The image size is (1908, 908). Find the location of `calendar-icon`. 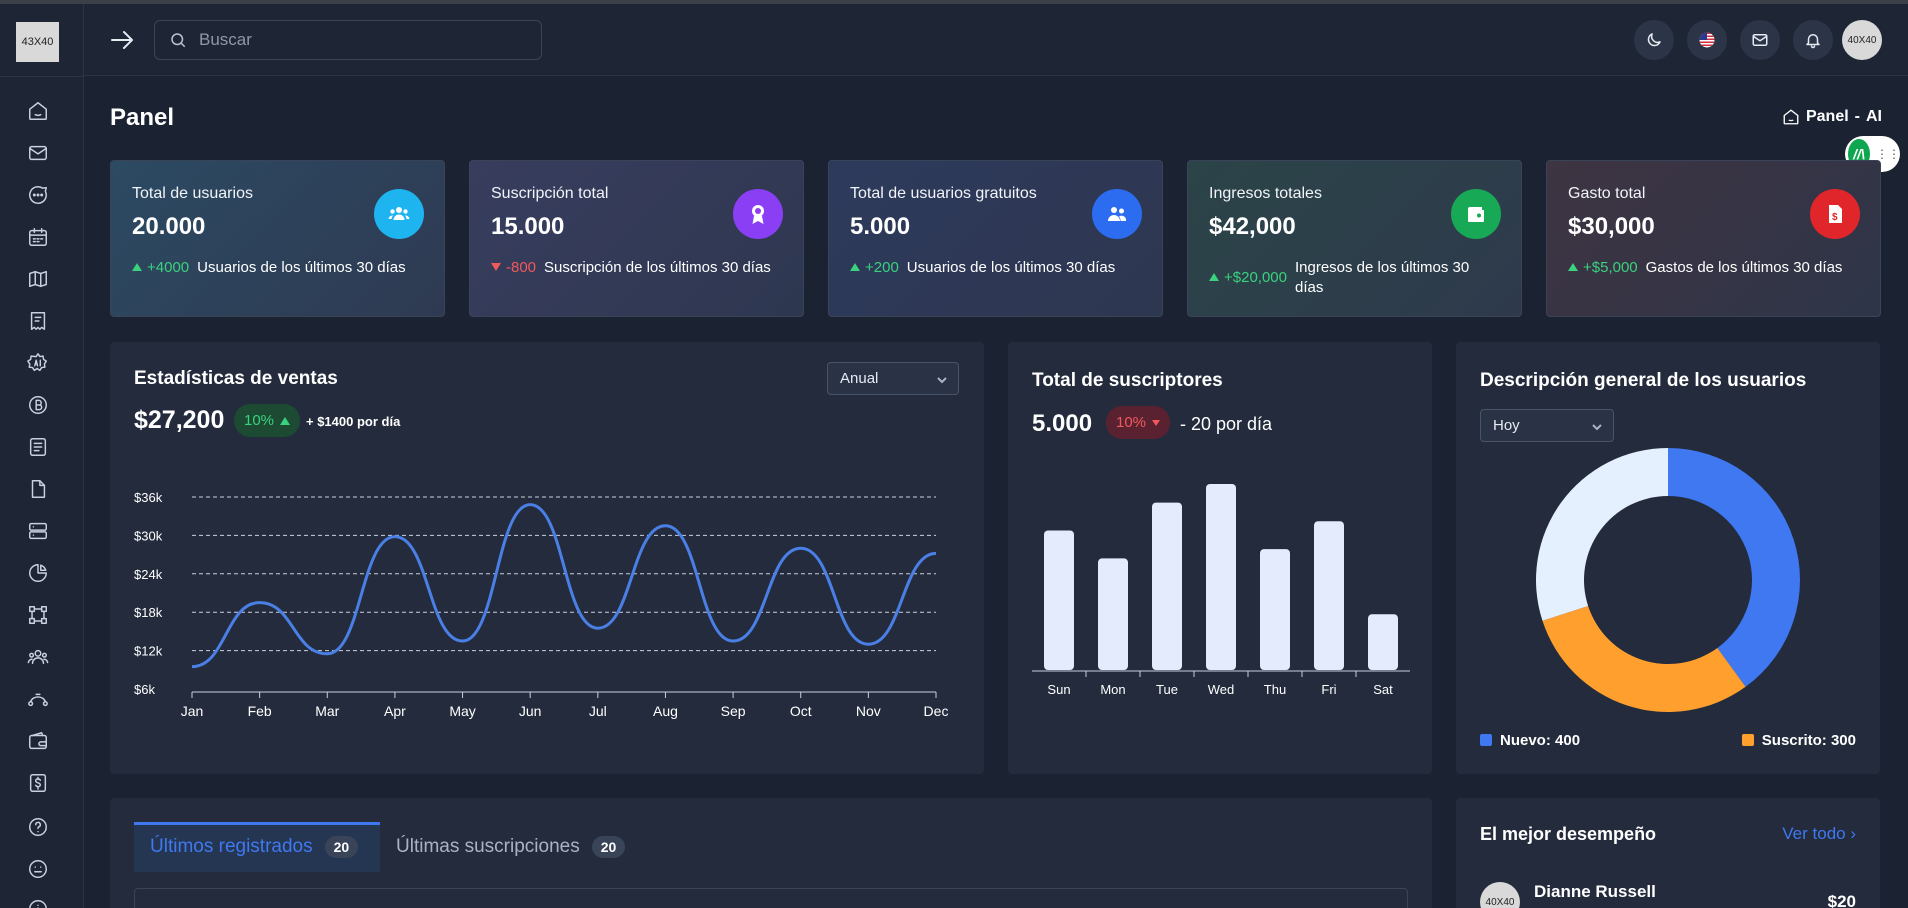

calendar-icon is located at coordinates (38, 237).